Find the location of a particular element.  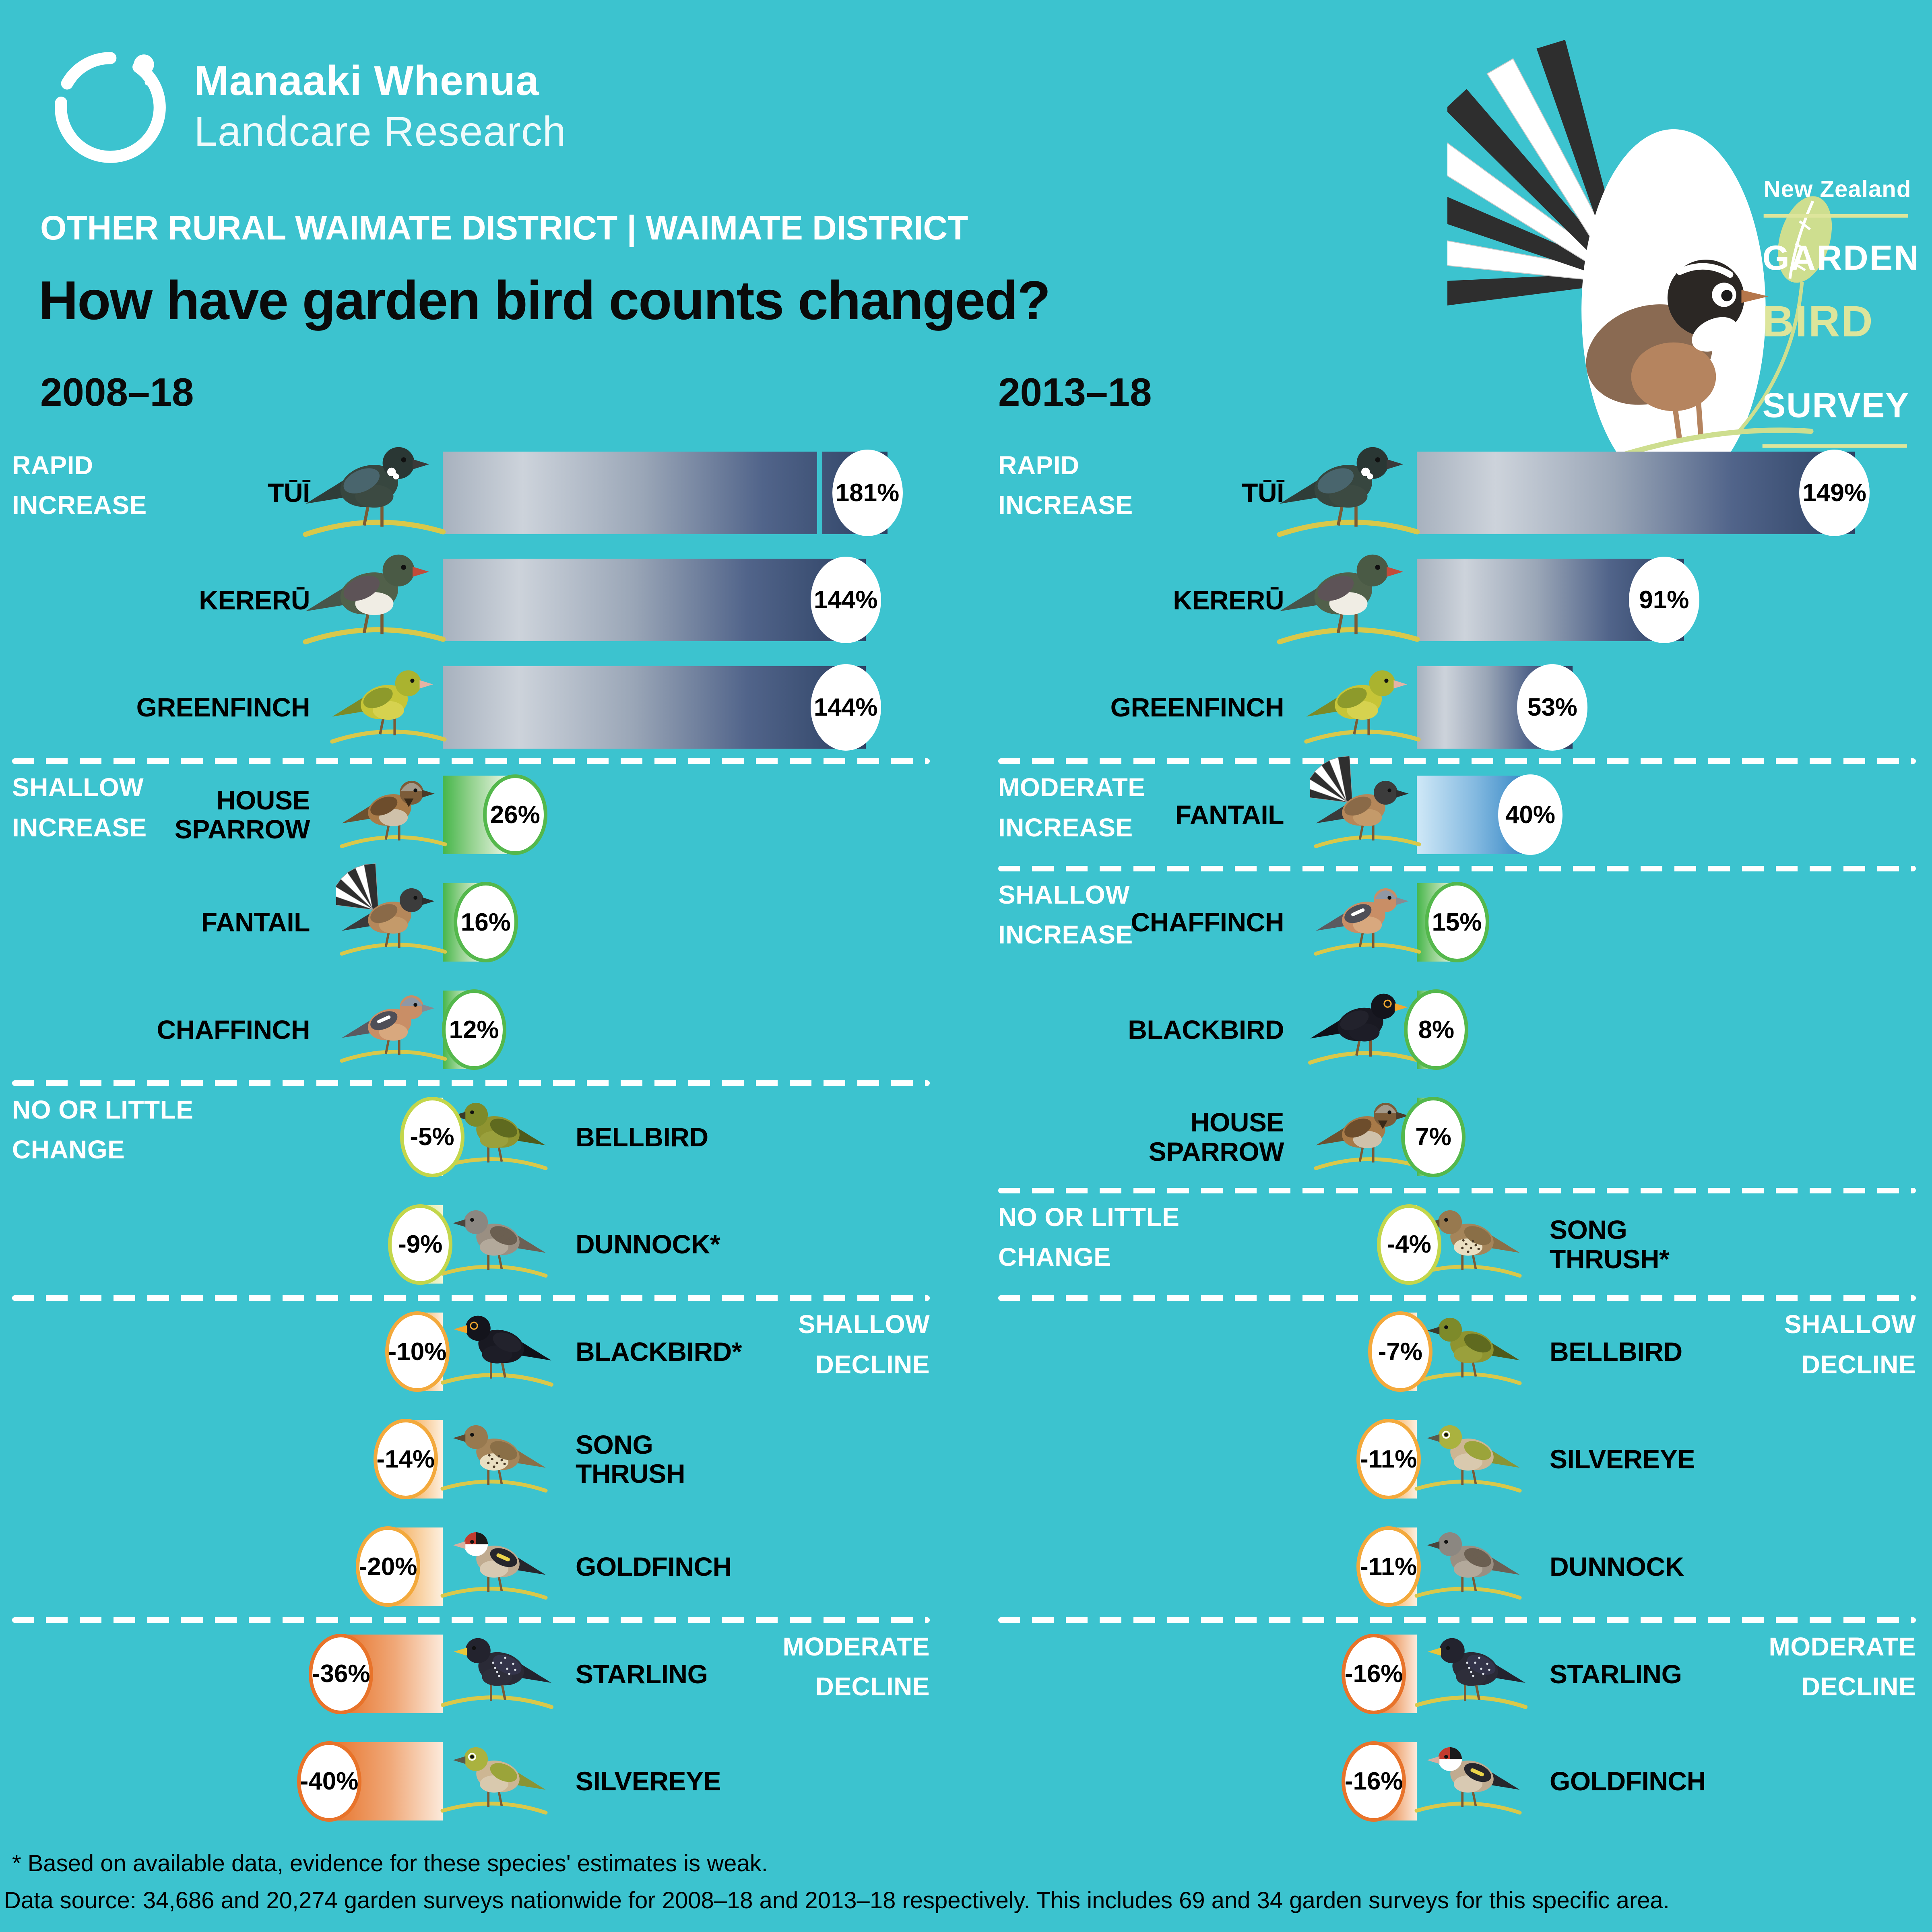

bar-kereru is located at coordinates (654, 600).